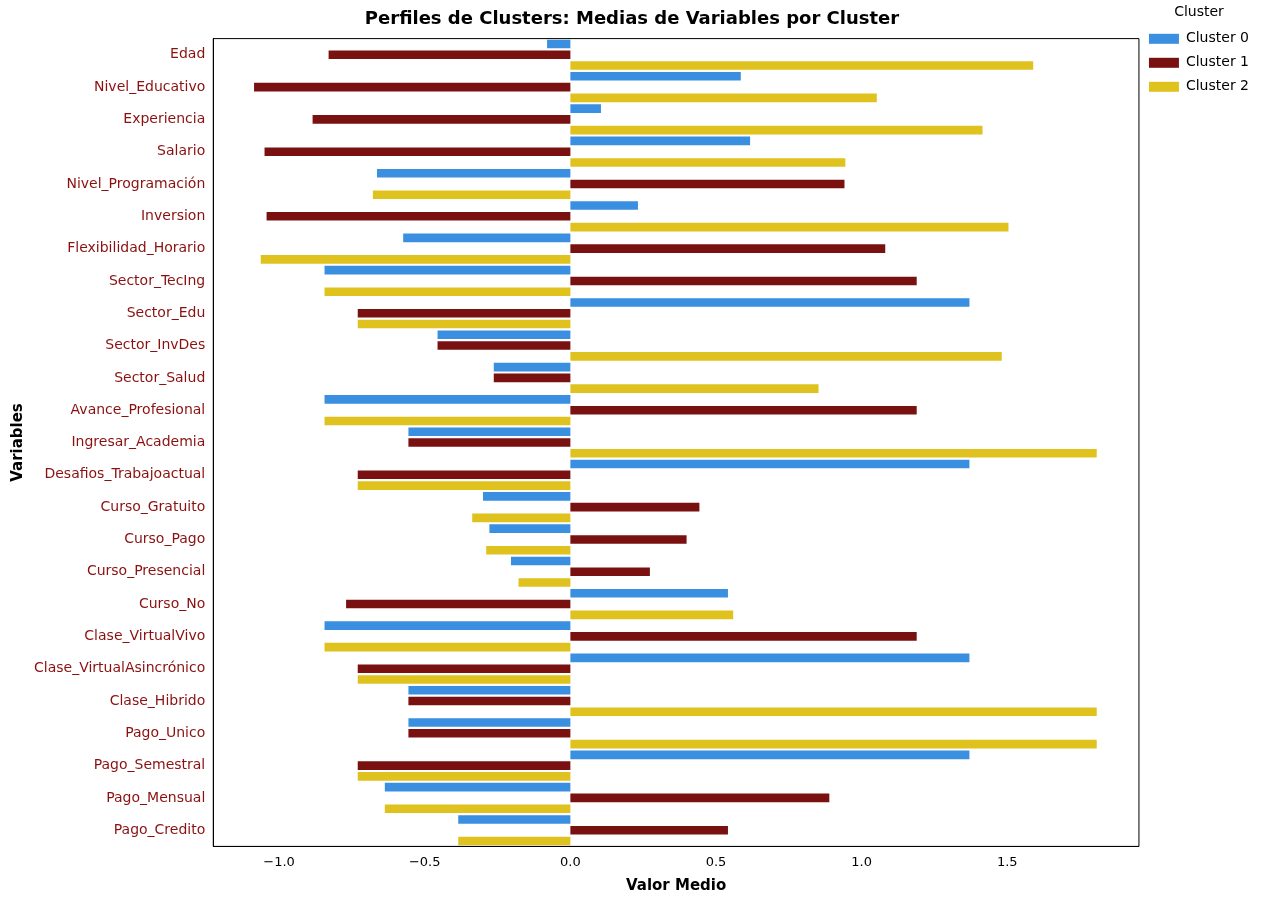  I want to click on y-tick-label: Pago_Unico, so click(165, 731).